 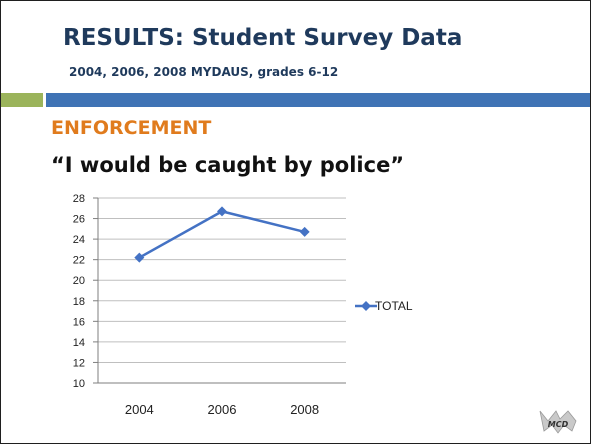 What do you see at coordinates (79, 240) in the screenshot?
I see `y-tick-label: 24` at bounding box center [79, 240].